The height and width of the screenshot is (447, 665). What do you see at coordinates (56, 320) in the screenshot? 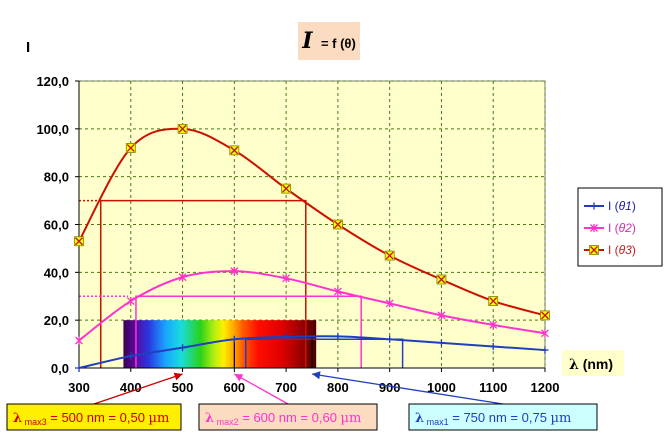
I see `y-tick-label: 20,0` at bounding box center [56, 320].